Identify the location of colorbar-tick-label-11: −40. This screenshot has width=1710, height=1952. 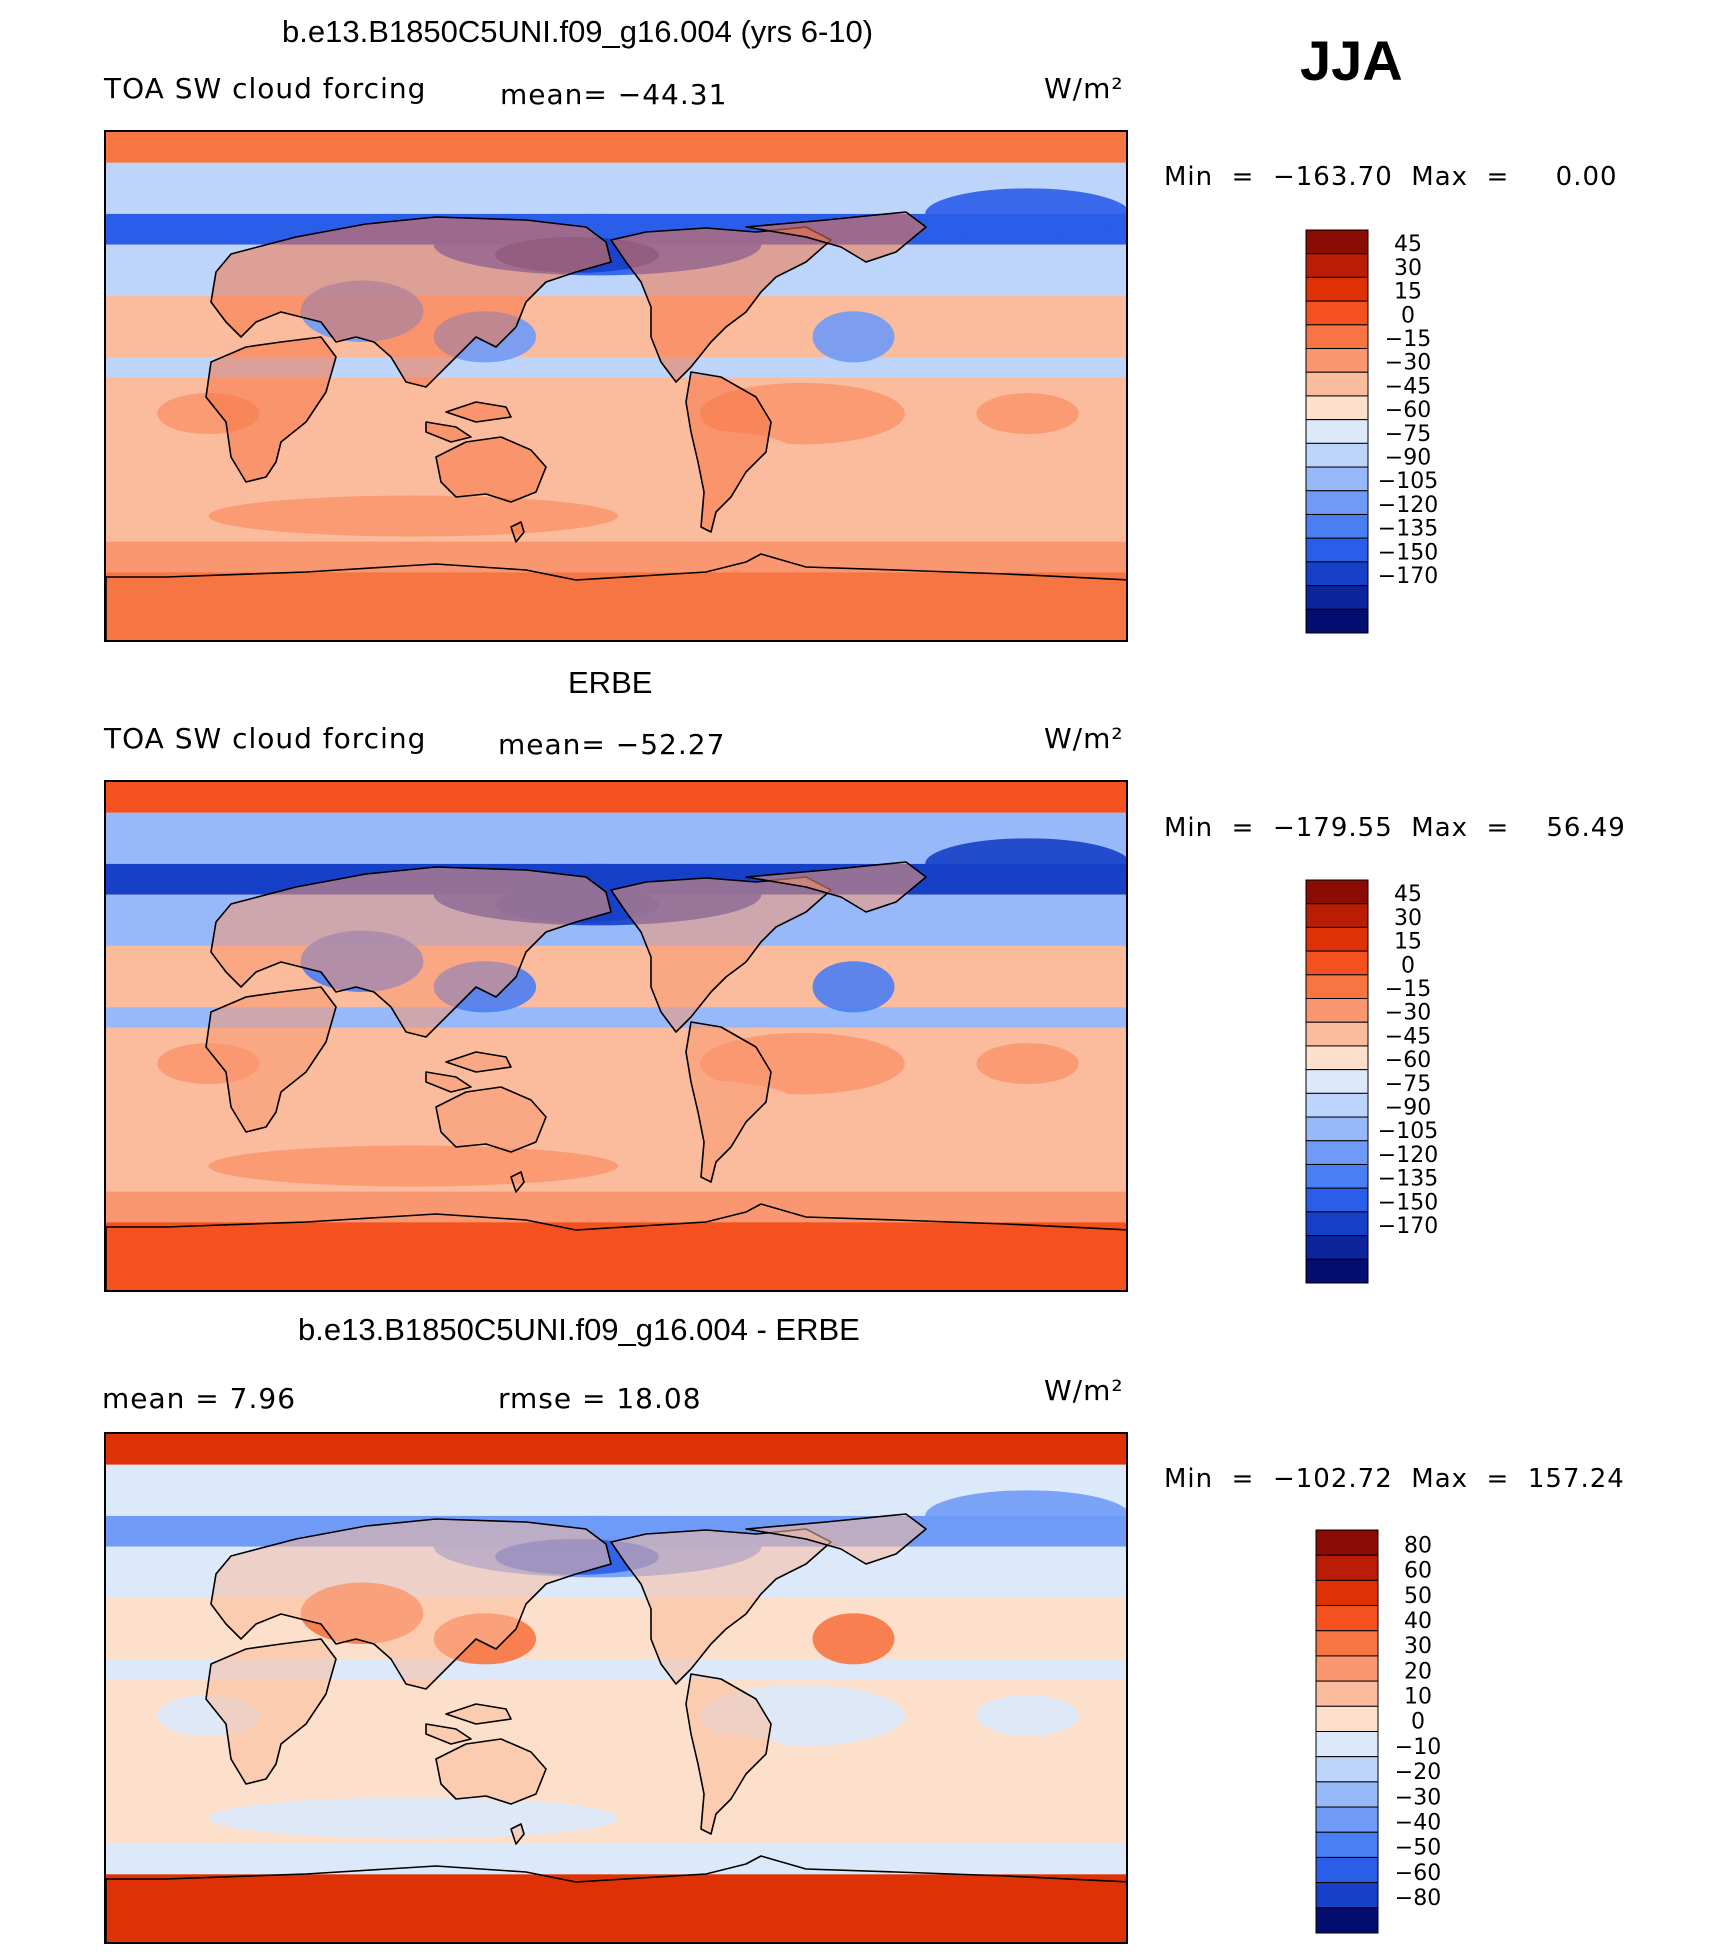
(1418, 1822).